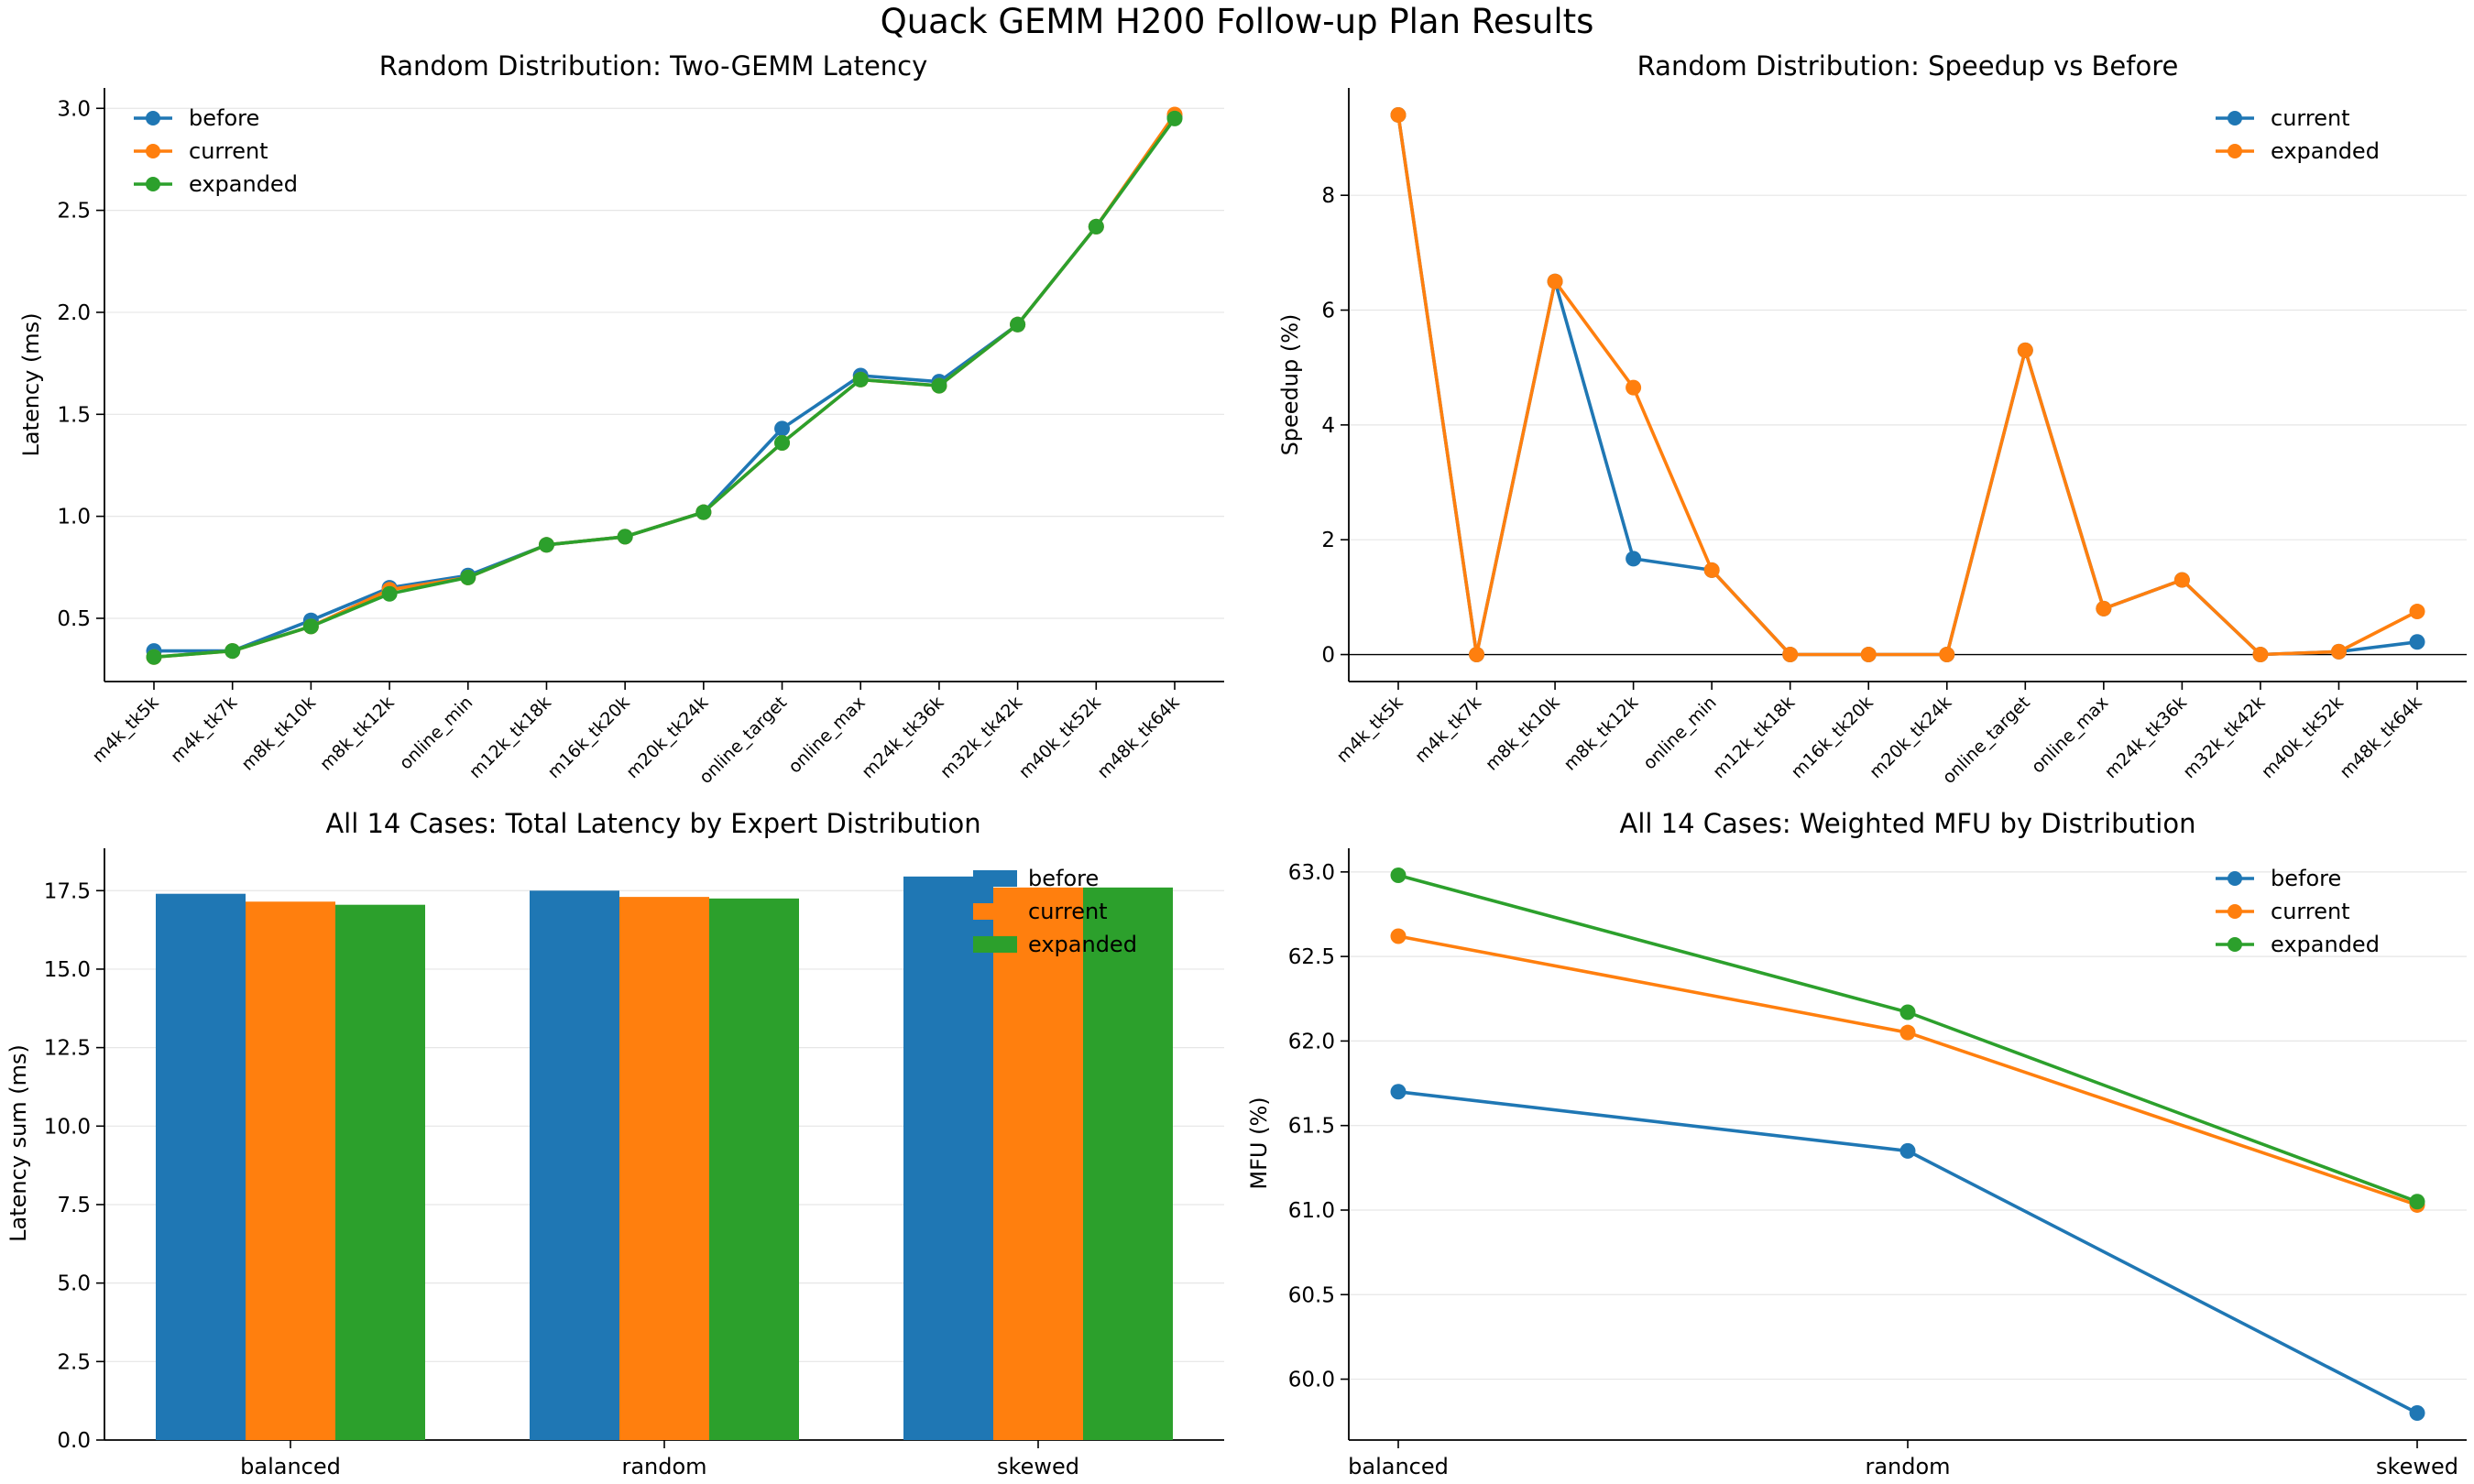 The image size is (2474, 1484). I want to click on total-latency-legend-label: before, so click(1063, 879).